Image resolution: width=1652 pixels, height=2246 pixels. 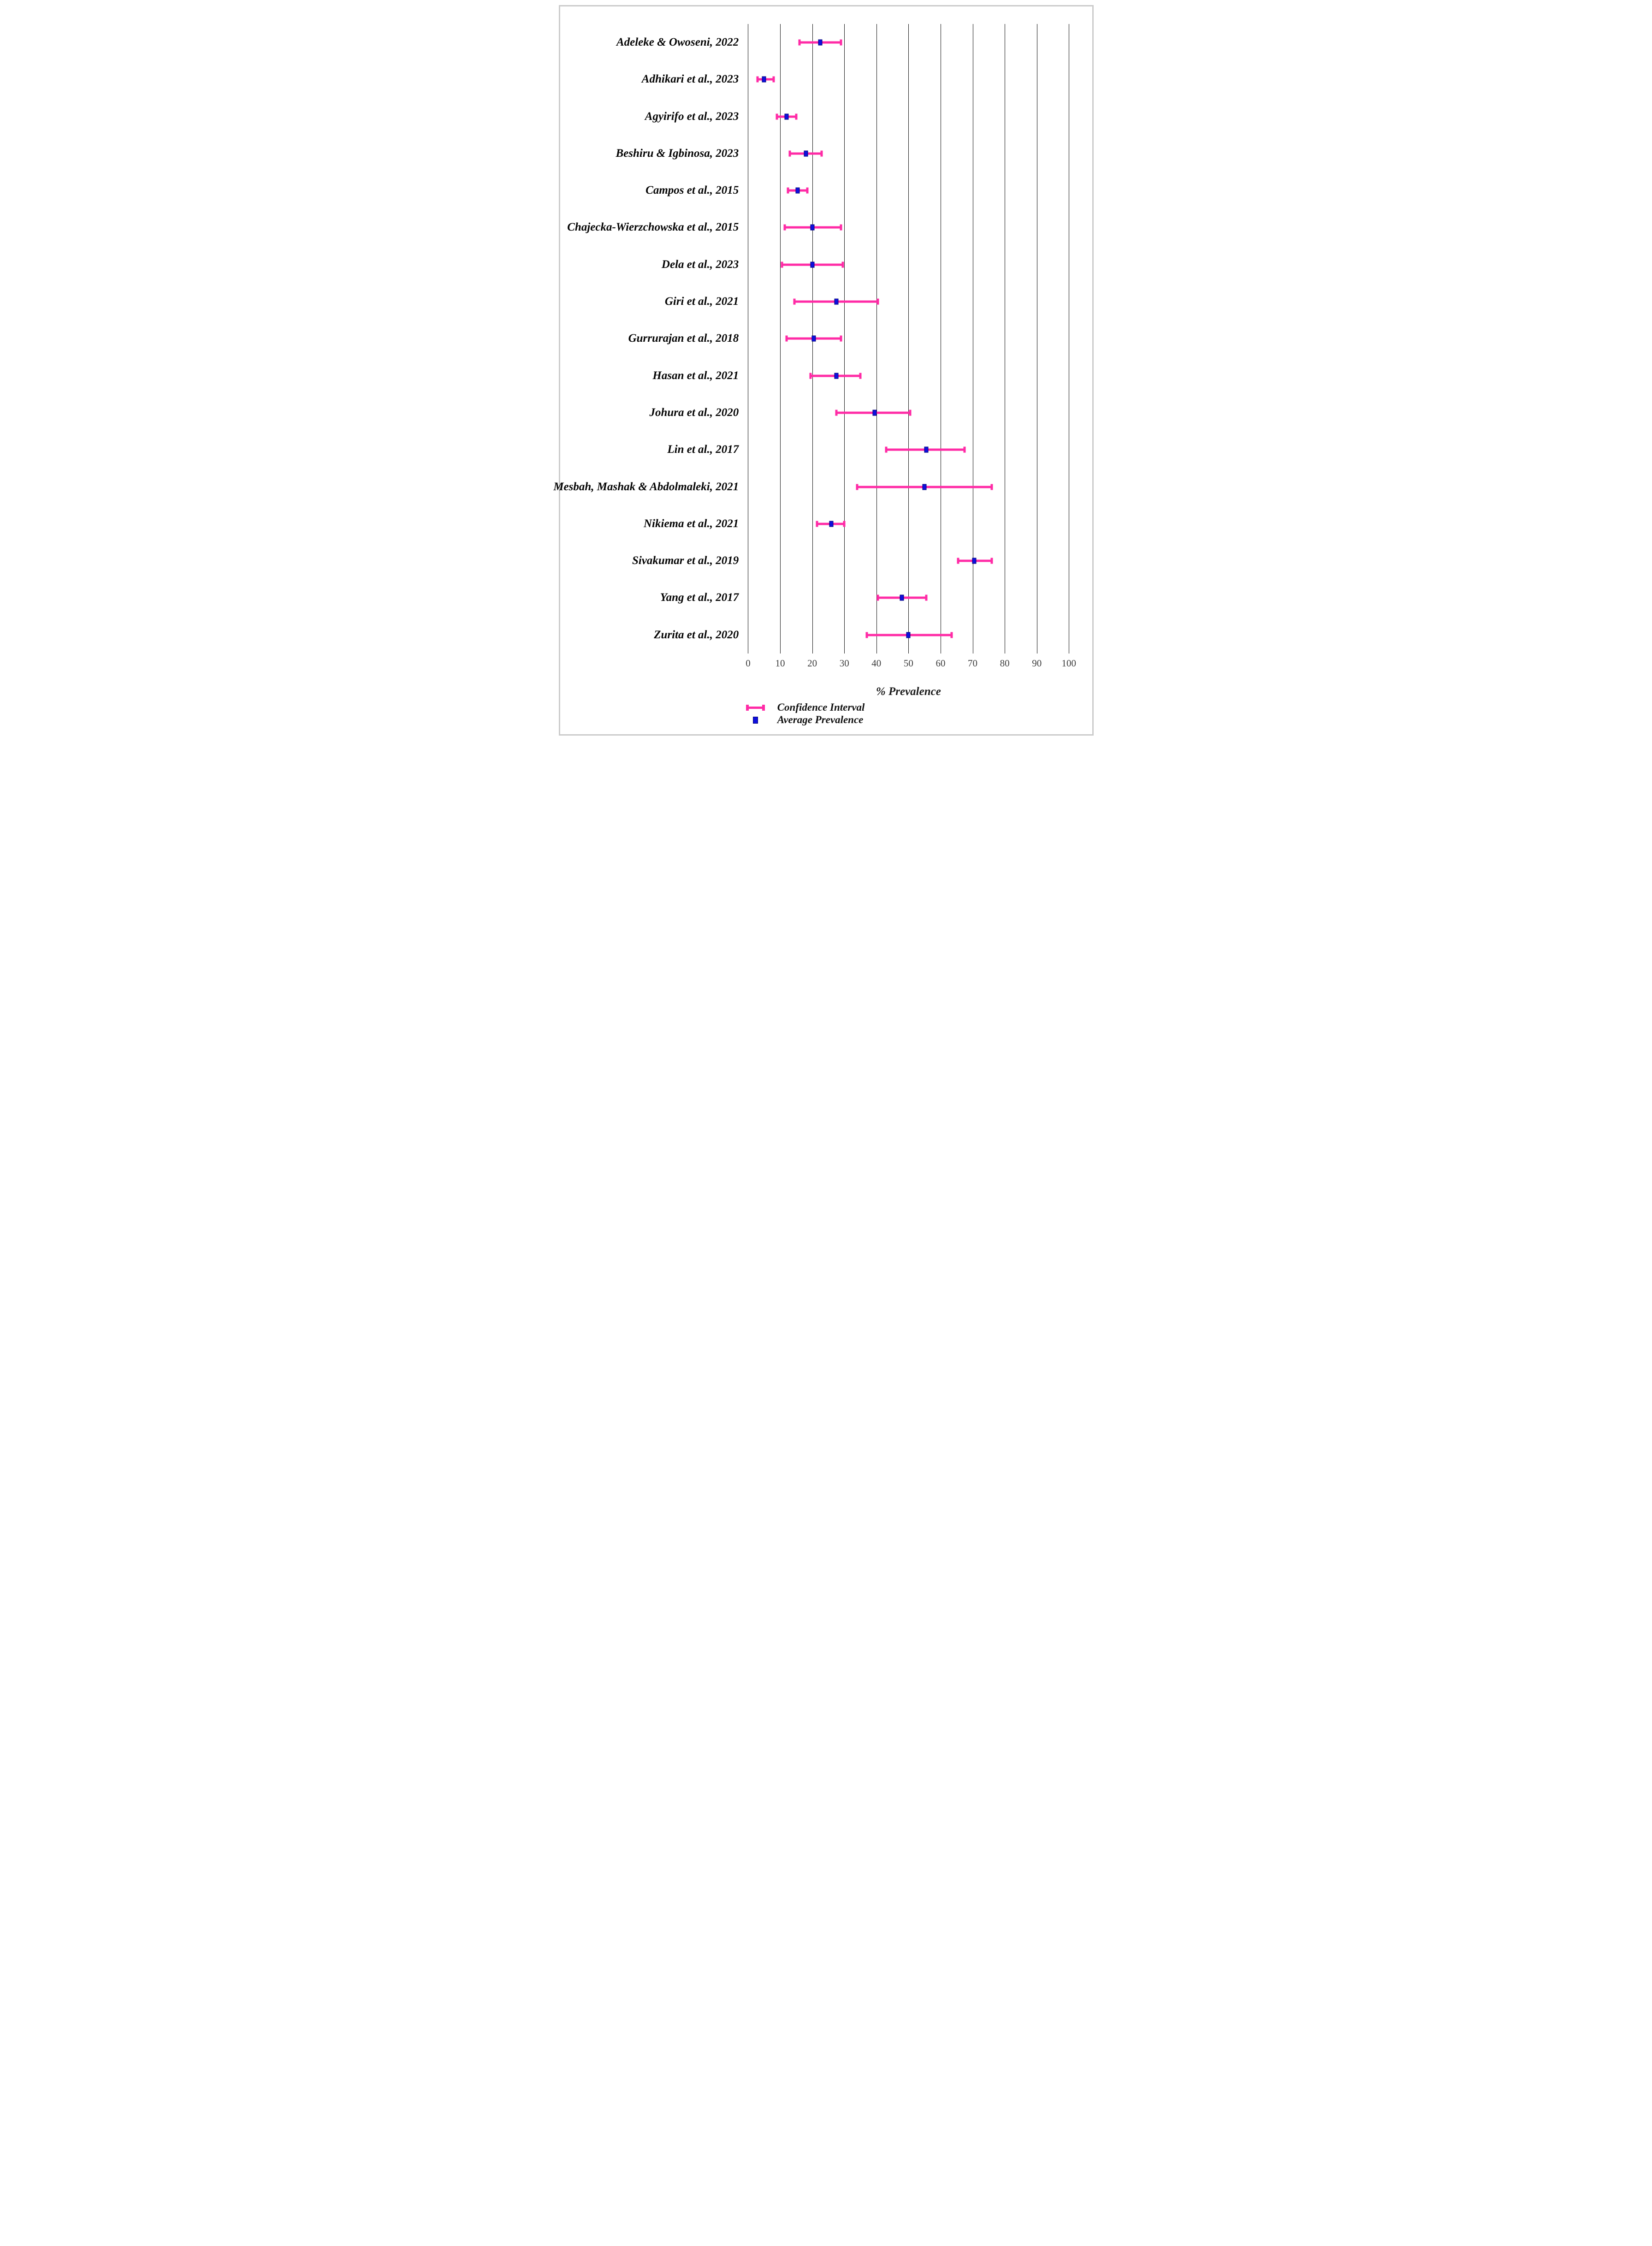 I want to click on forest-row: Campos et al., 2015, so click(x=826, y=191).